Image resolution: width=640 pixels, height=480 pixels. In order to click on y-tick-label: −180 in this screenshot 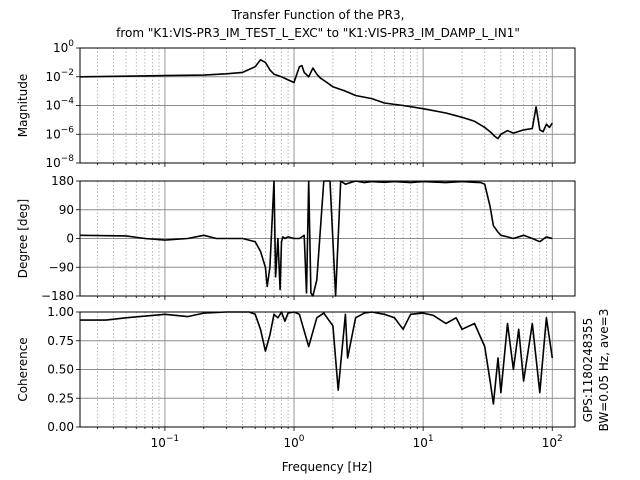, I will do `click(57, 296)`.